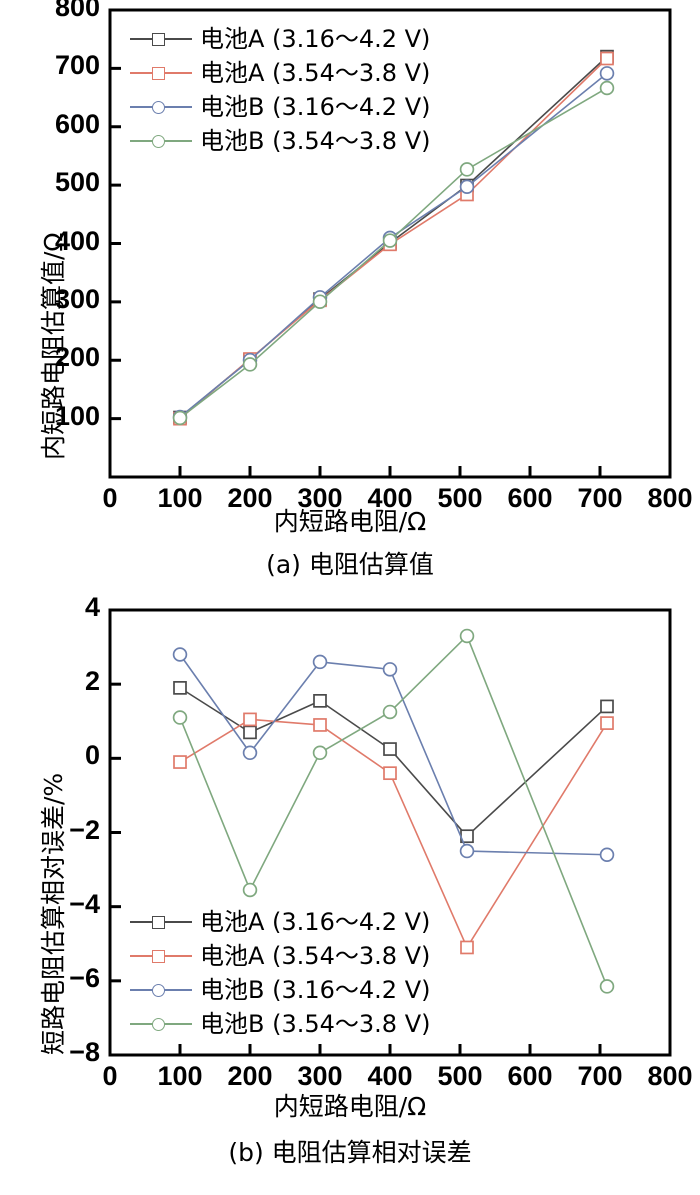  What do you see at coordinates (92, 681) in the screenshot?
I see `y-tick-label: 2` at bounding box center [92, 681].